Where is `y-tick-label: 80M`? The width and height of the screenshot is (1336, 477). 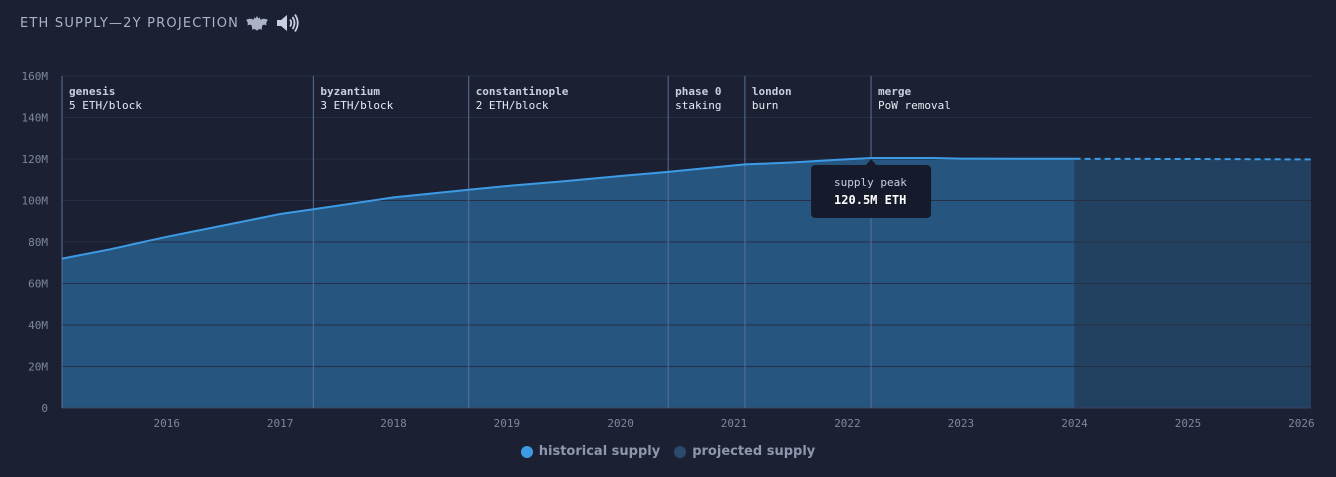
y-tick-label: 80M is located at coordinates (38, 242).